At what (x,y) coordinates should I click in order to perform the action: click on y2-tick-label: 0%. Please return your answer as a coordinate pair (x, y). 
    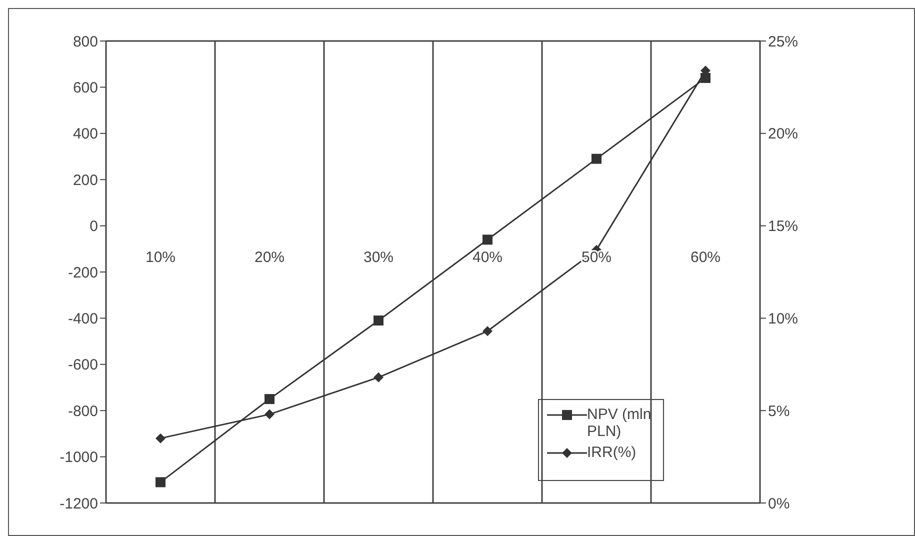
    Looking at the image, I should click on (779, 503).